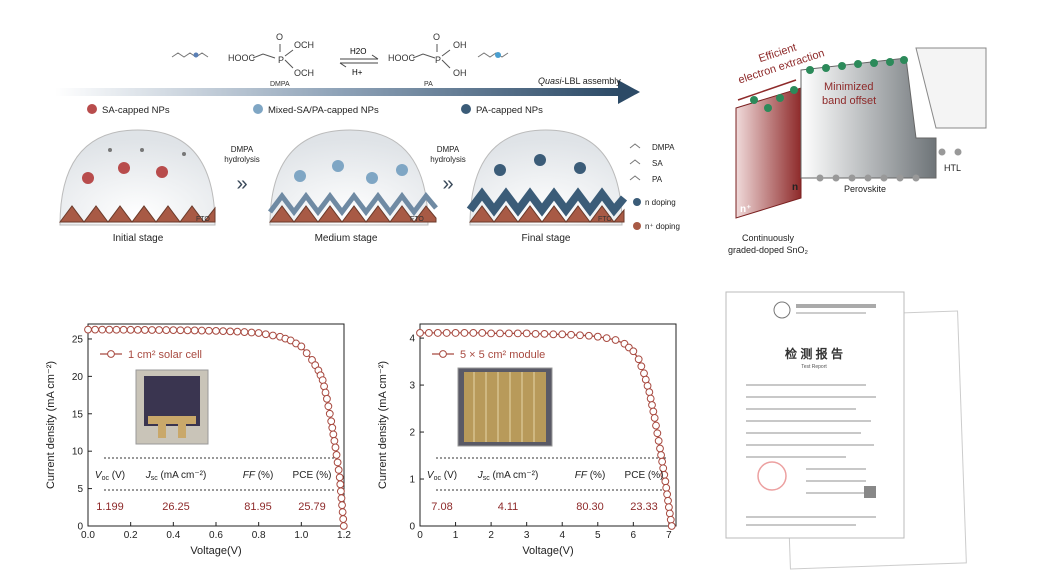 The image size is (1042, 581). What do you see at coordinates (605, 219) in the screenshot?
I see `svg-text: FTO` at bounding box center [605, 219].